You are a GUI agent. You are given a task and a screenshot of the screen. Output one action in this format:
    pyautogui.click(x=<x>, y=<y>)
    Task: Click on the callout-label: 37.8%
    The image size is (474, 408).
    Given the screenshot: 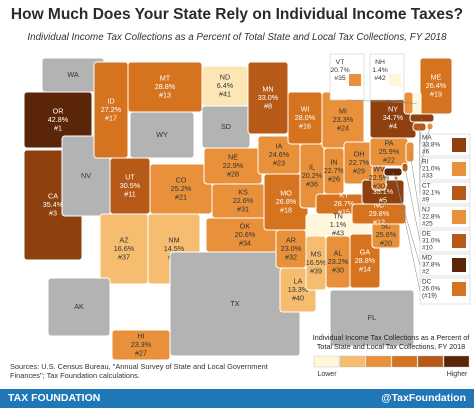 What is the action you would take?
    pyautogui.click(x=431, y=265)
    